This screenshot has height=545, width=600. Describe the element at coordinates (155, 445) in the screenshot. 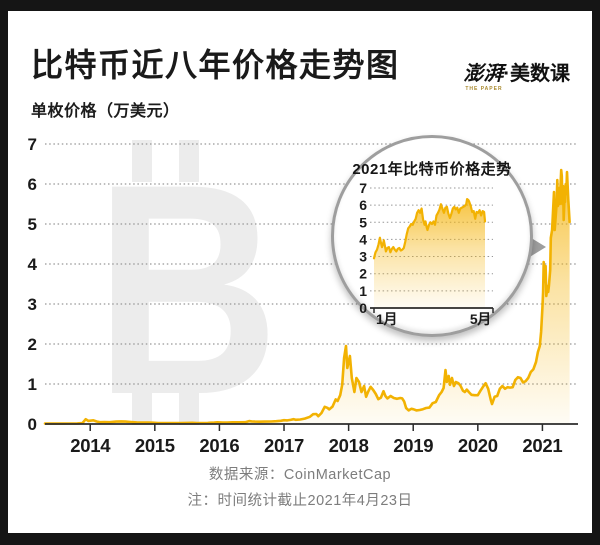

I see `x-tick-label: 2015` at that location.